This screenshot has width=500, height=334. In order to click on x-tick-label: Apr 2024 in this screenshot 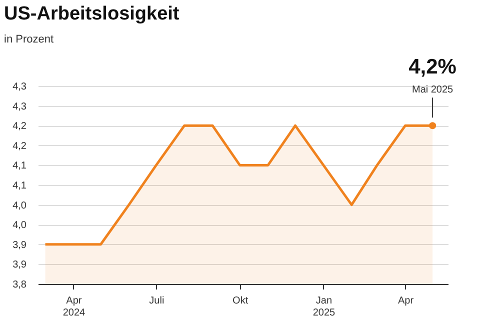, I will do `click(74, 307)`.